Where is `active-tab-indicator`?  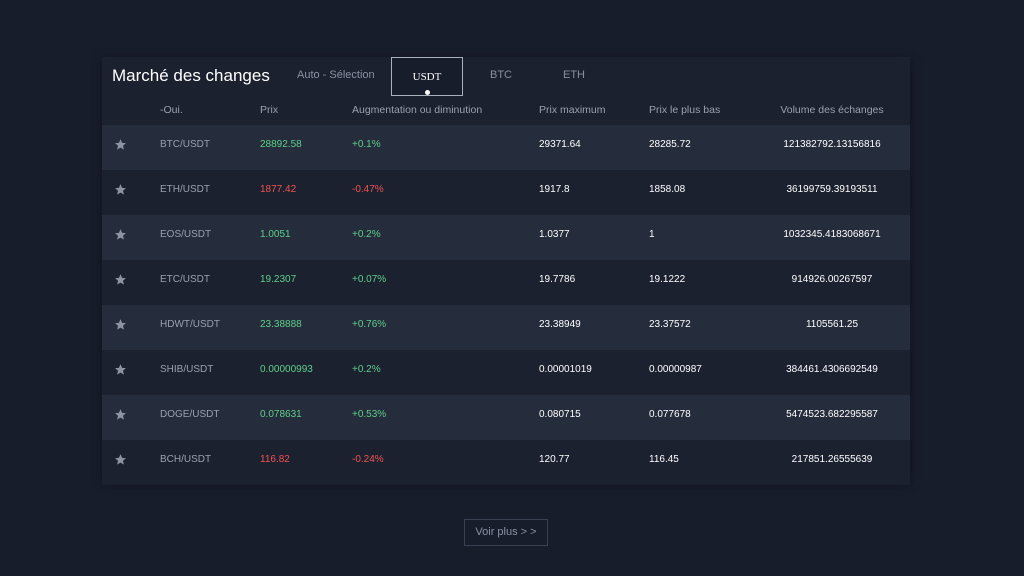
active-tab-indicator is located at coordinates (427, 92).